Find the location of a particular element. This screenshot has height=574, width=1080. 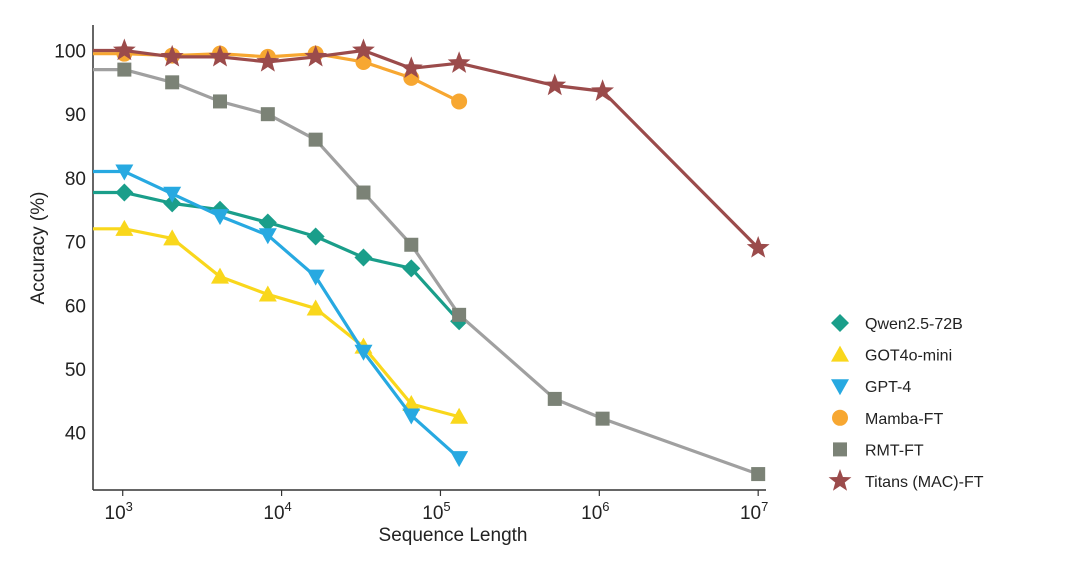

legend-label: Qwen2.5-72B is located at coordinates (914, 324).